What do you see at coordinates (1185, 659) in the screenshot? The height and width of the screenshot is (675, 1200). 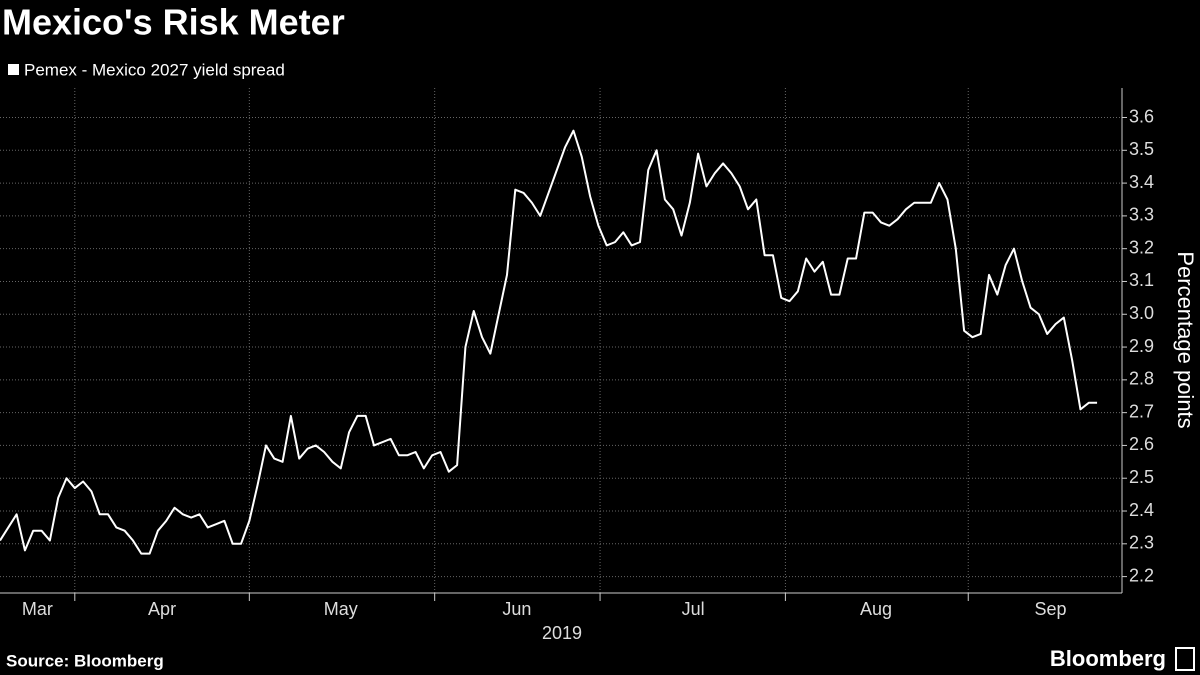 I see `brand-icon` at bounding box center [1185, 659].